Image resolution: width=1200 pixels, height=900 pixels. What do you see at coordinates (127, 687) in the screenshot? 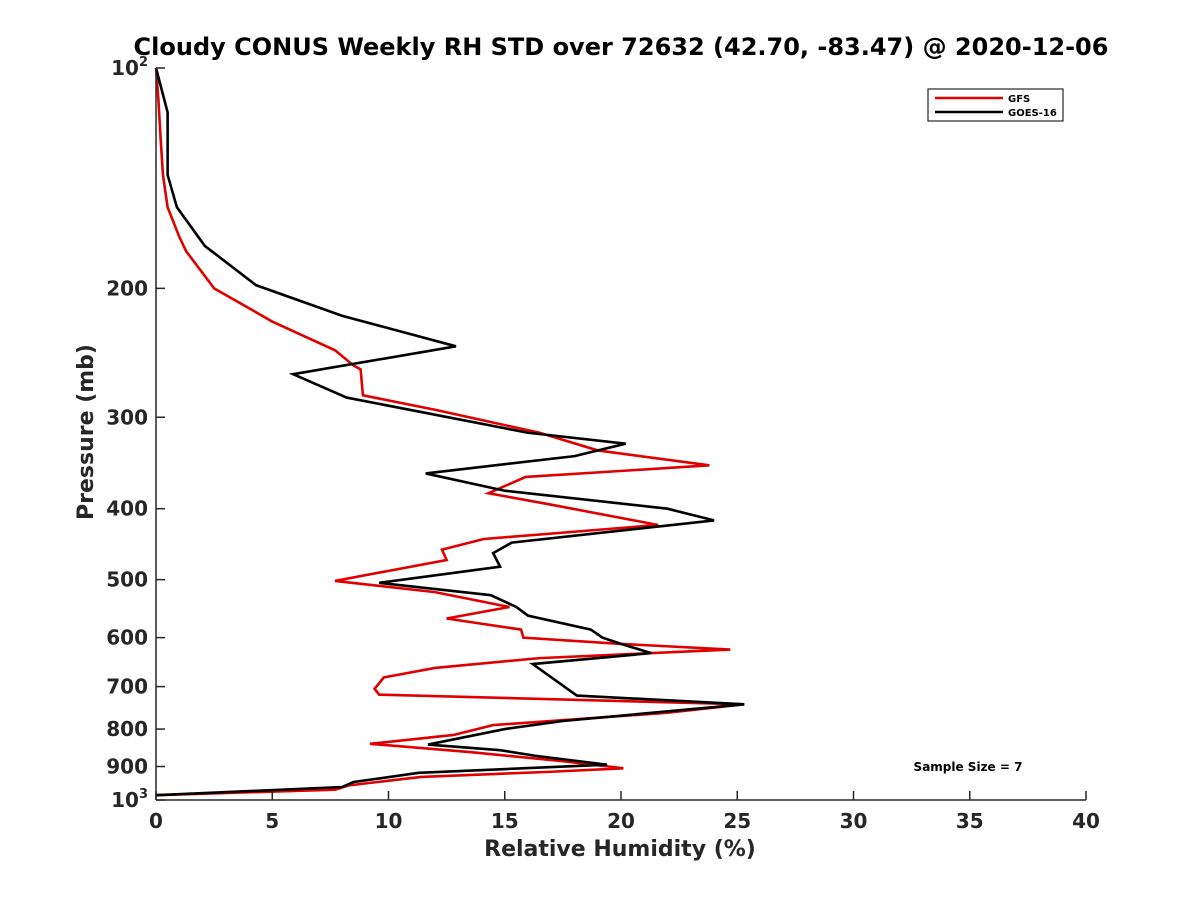
I see `y-tick-label: 700` at bounding box center [127, 687].